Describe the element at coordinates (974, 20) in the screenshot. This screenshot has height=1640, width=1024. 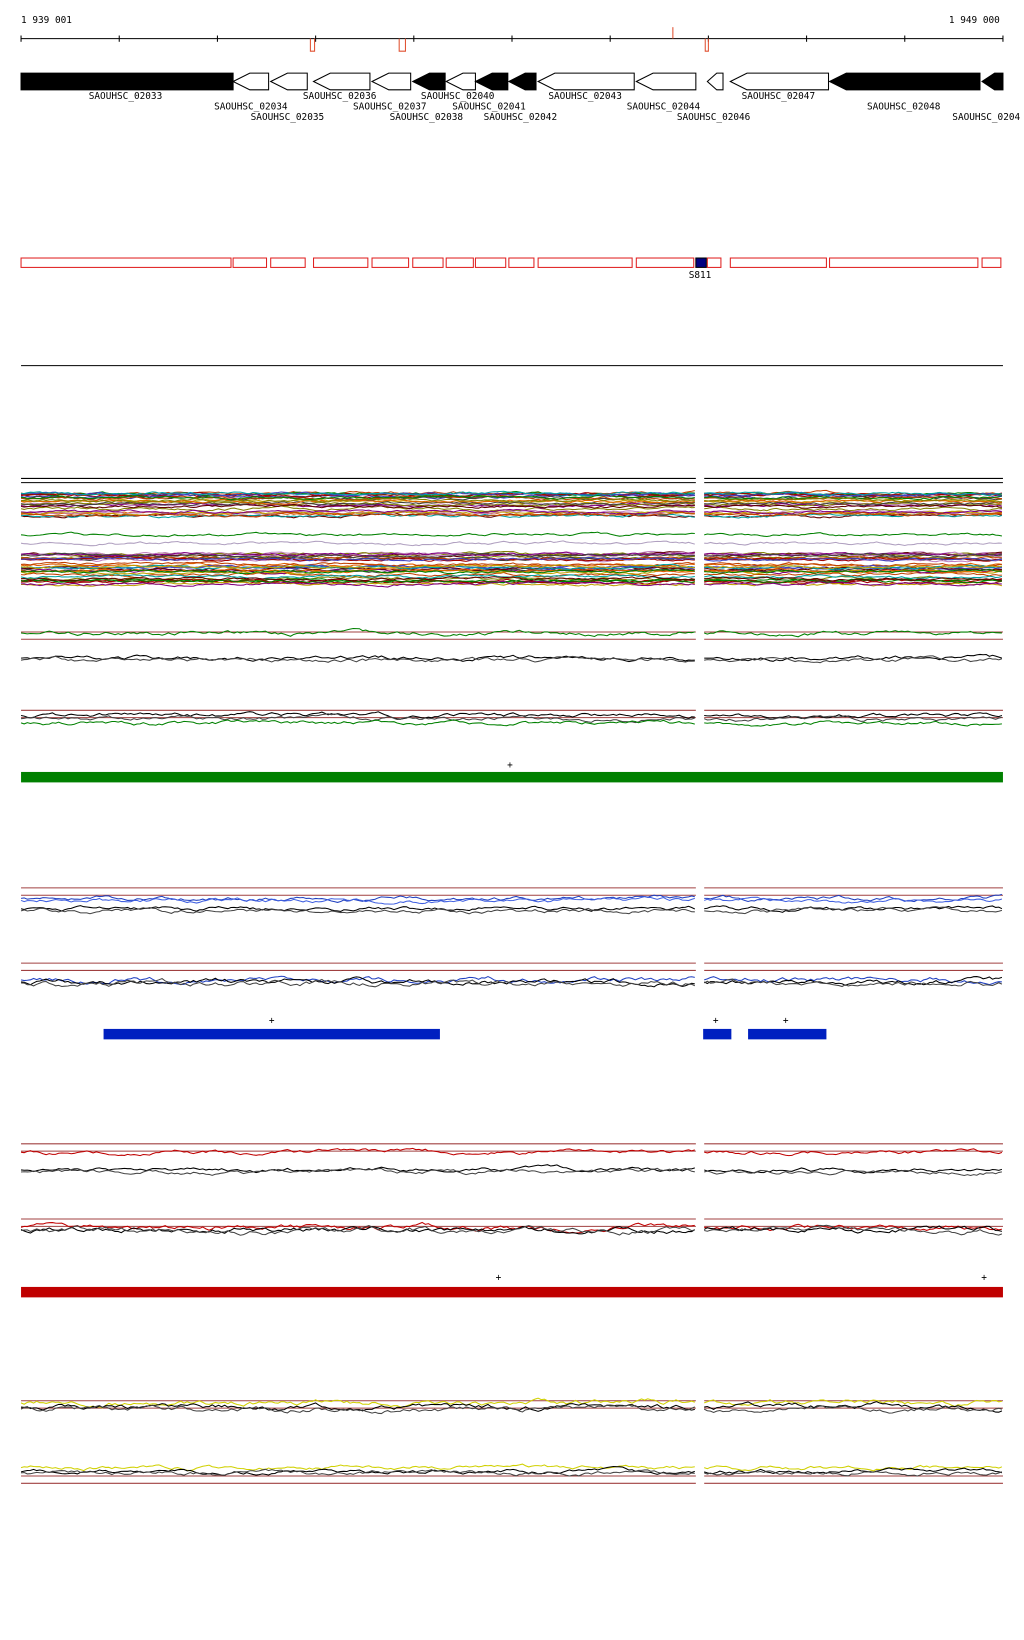
I see `end-coordinate: 1 949 000` at that location.